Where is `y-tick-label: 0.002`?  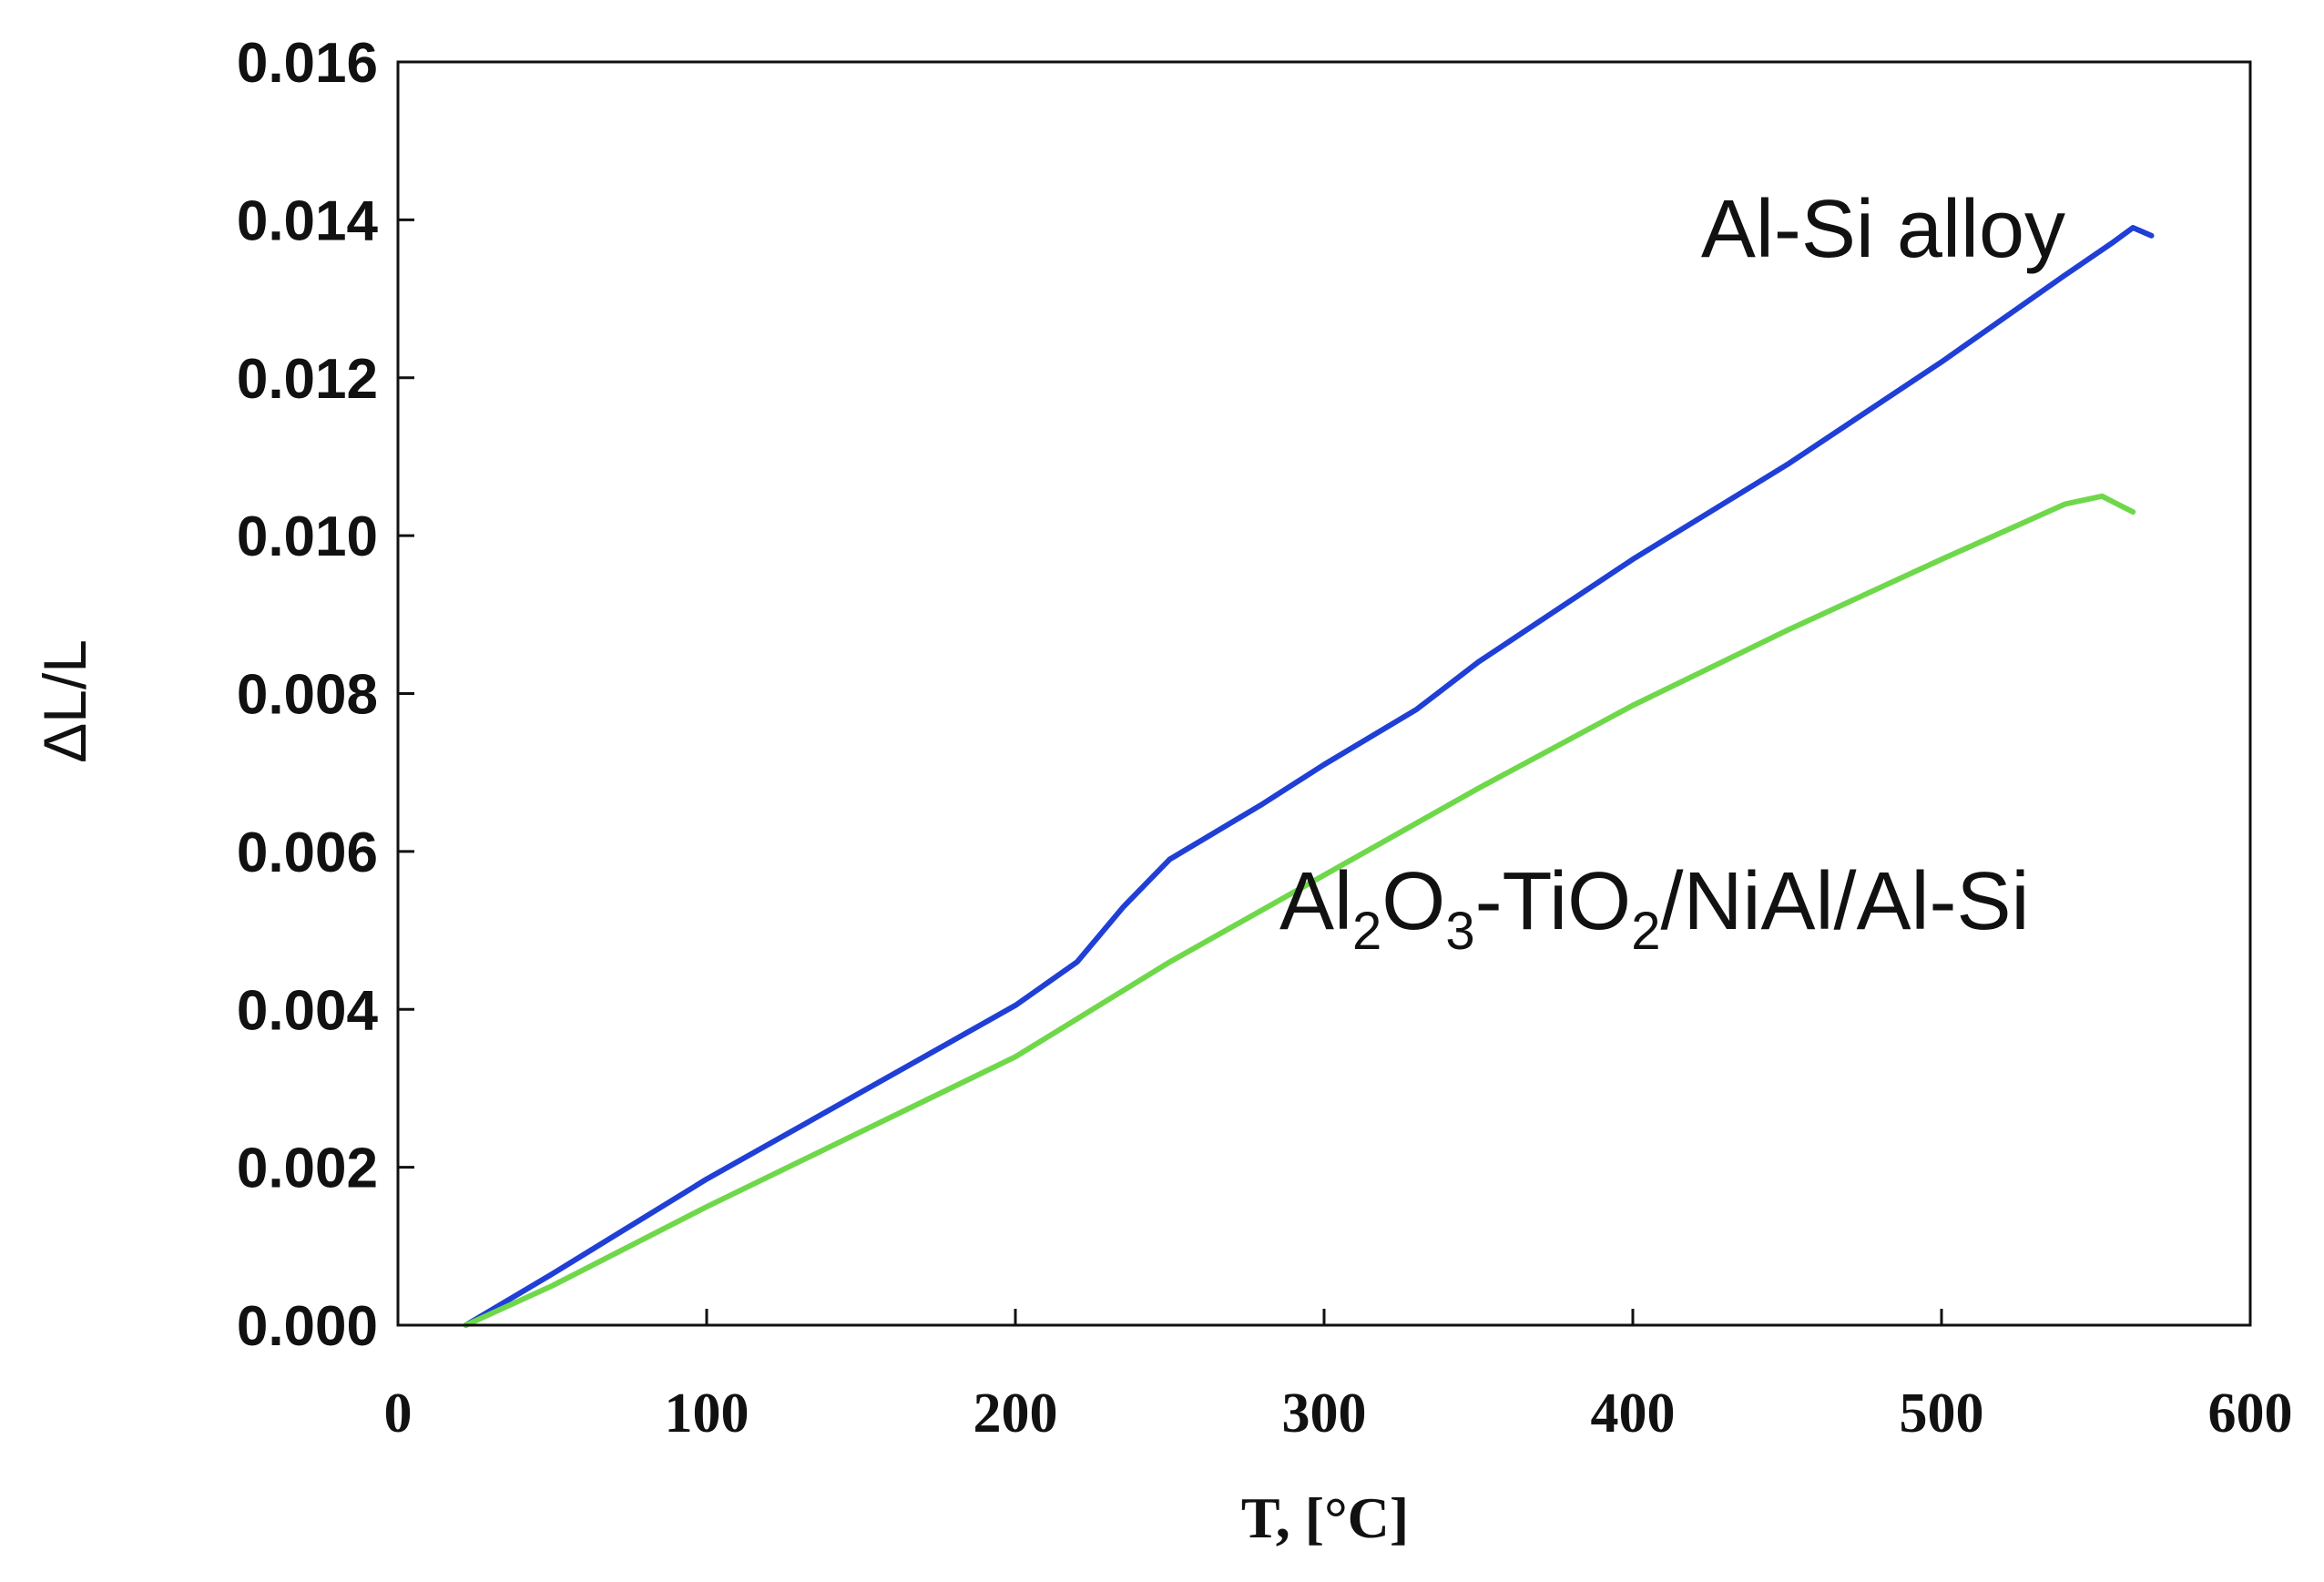
y-tick-label: 0.002 is located at coordinates (307, 1169).